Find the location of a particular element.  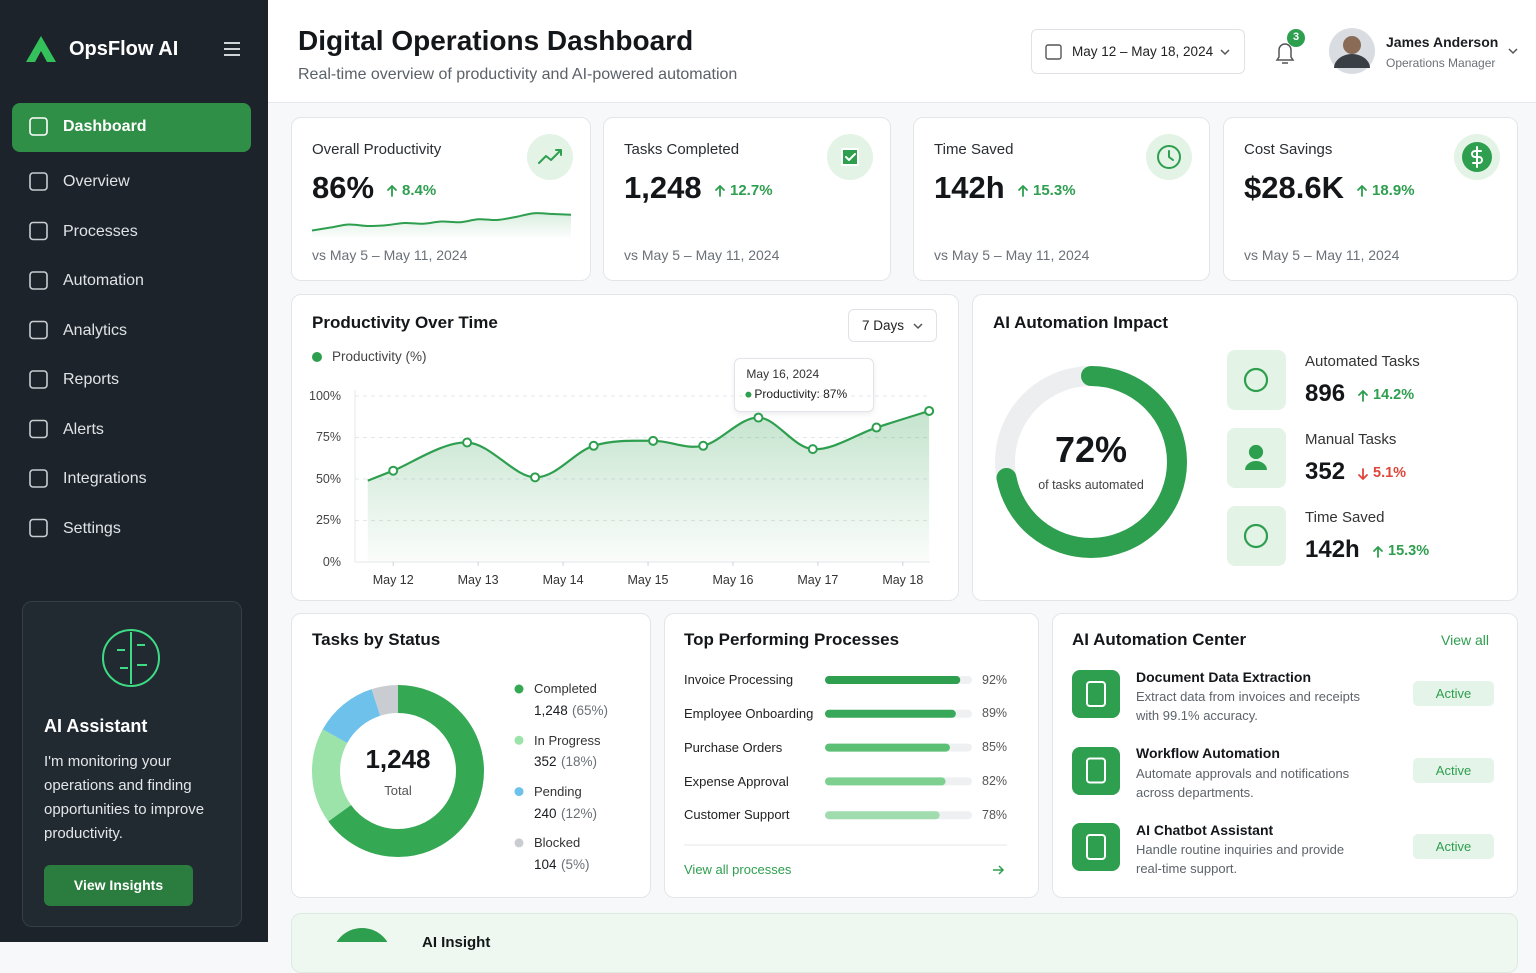

brand-name: OpsFlow AI is located at coordinates (124, 49).